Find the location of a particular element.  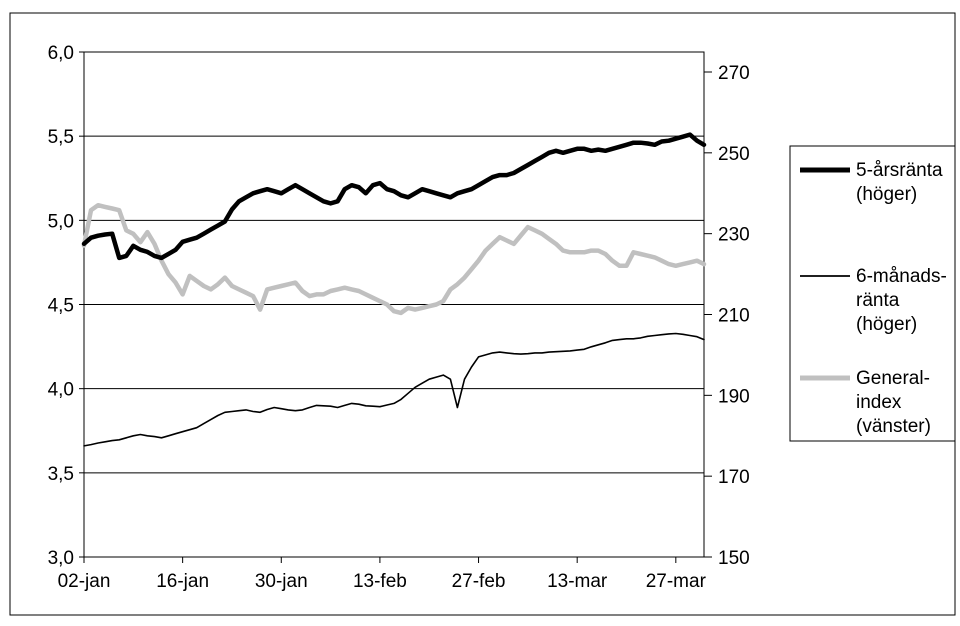

legend-label: General- is located at coordinates (893, 378).